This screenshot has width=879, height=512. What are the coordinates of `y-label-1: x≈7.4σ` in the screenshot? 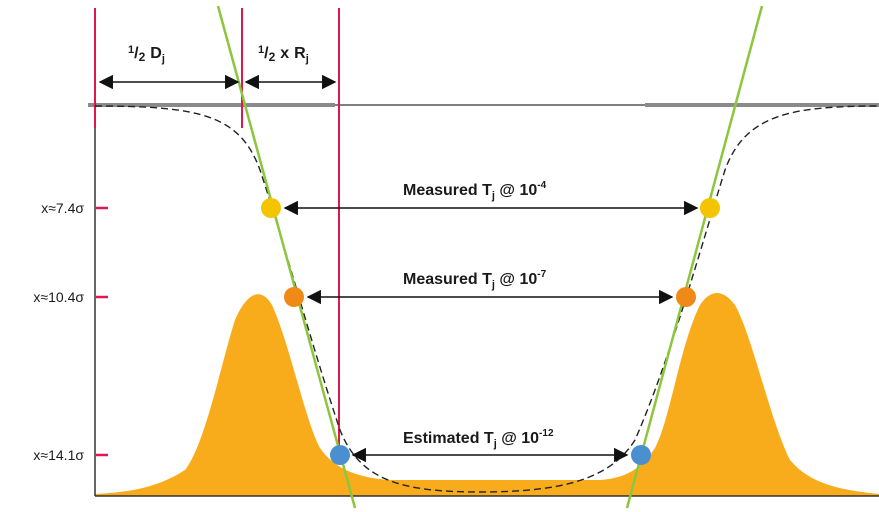 It's located at (62, 208).